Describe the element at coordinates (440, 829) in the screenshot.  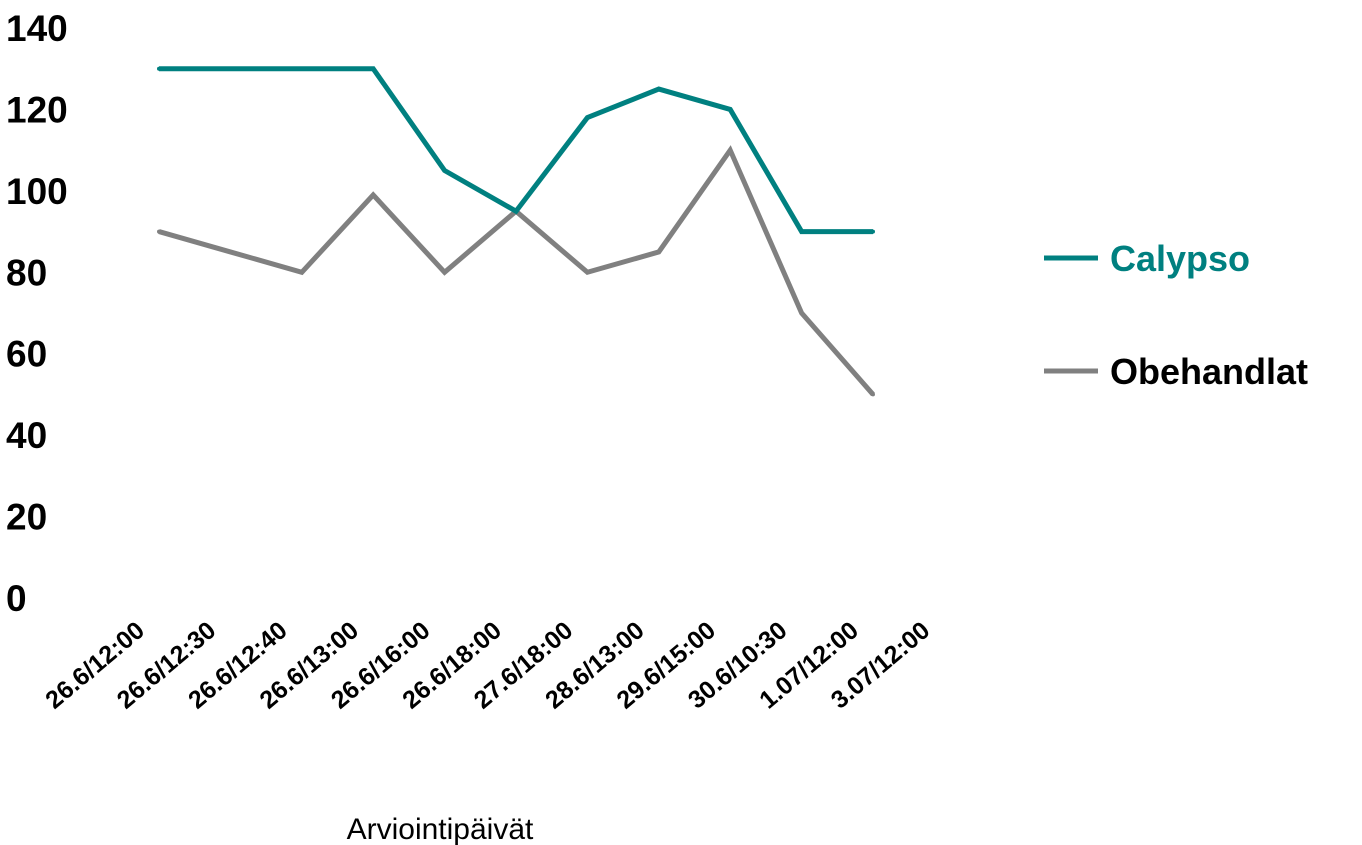
I see `x-axis-label: Arviointipäivät` at that location.